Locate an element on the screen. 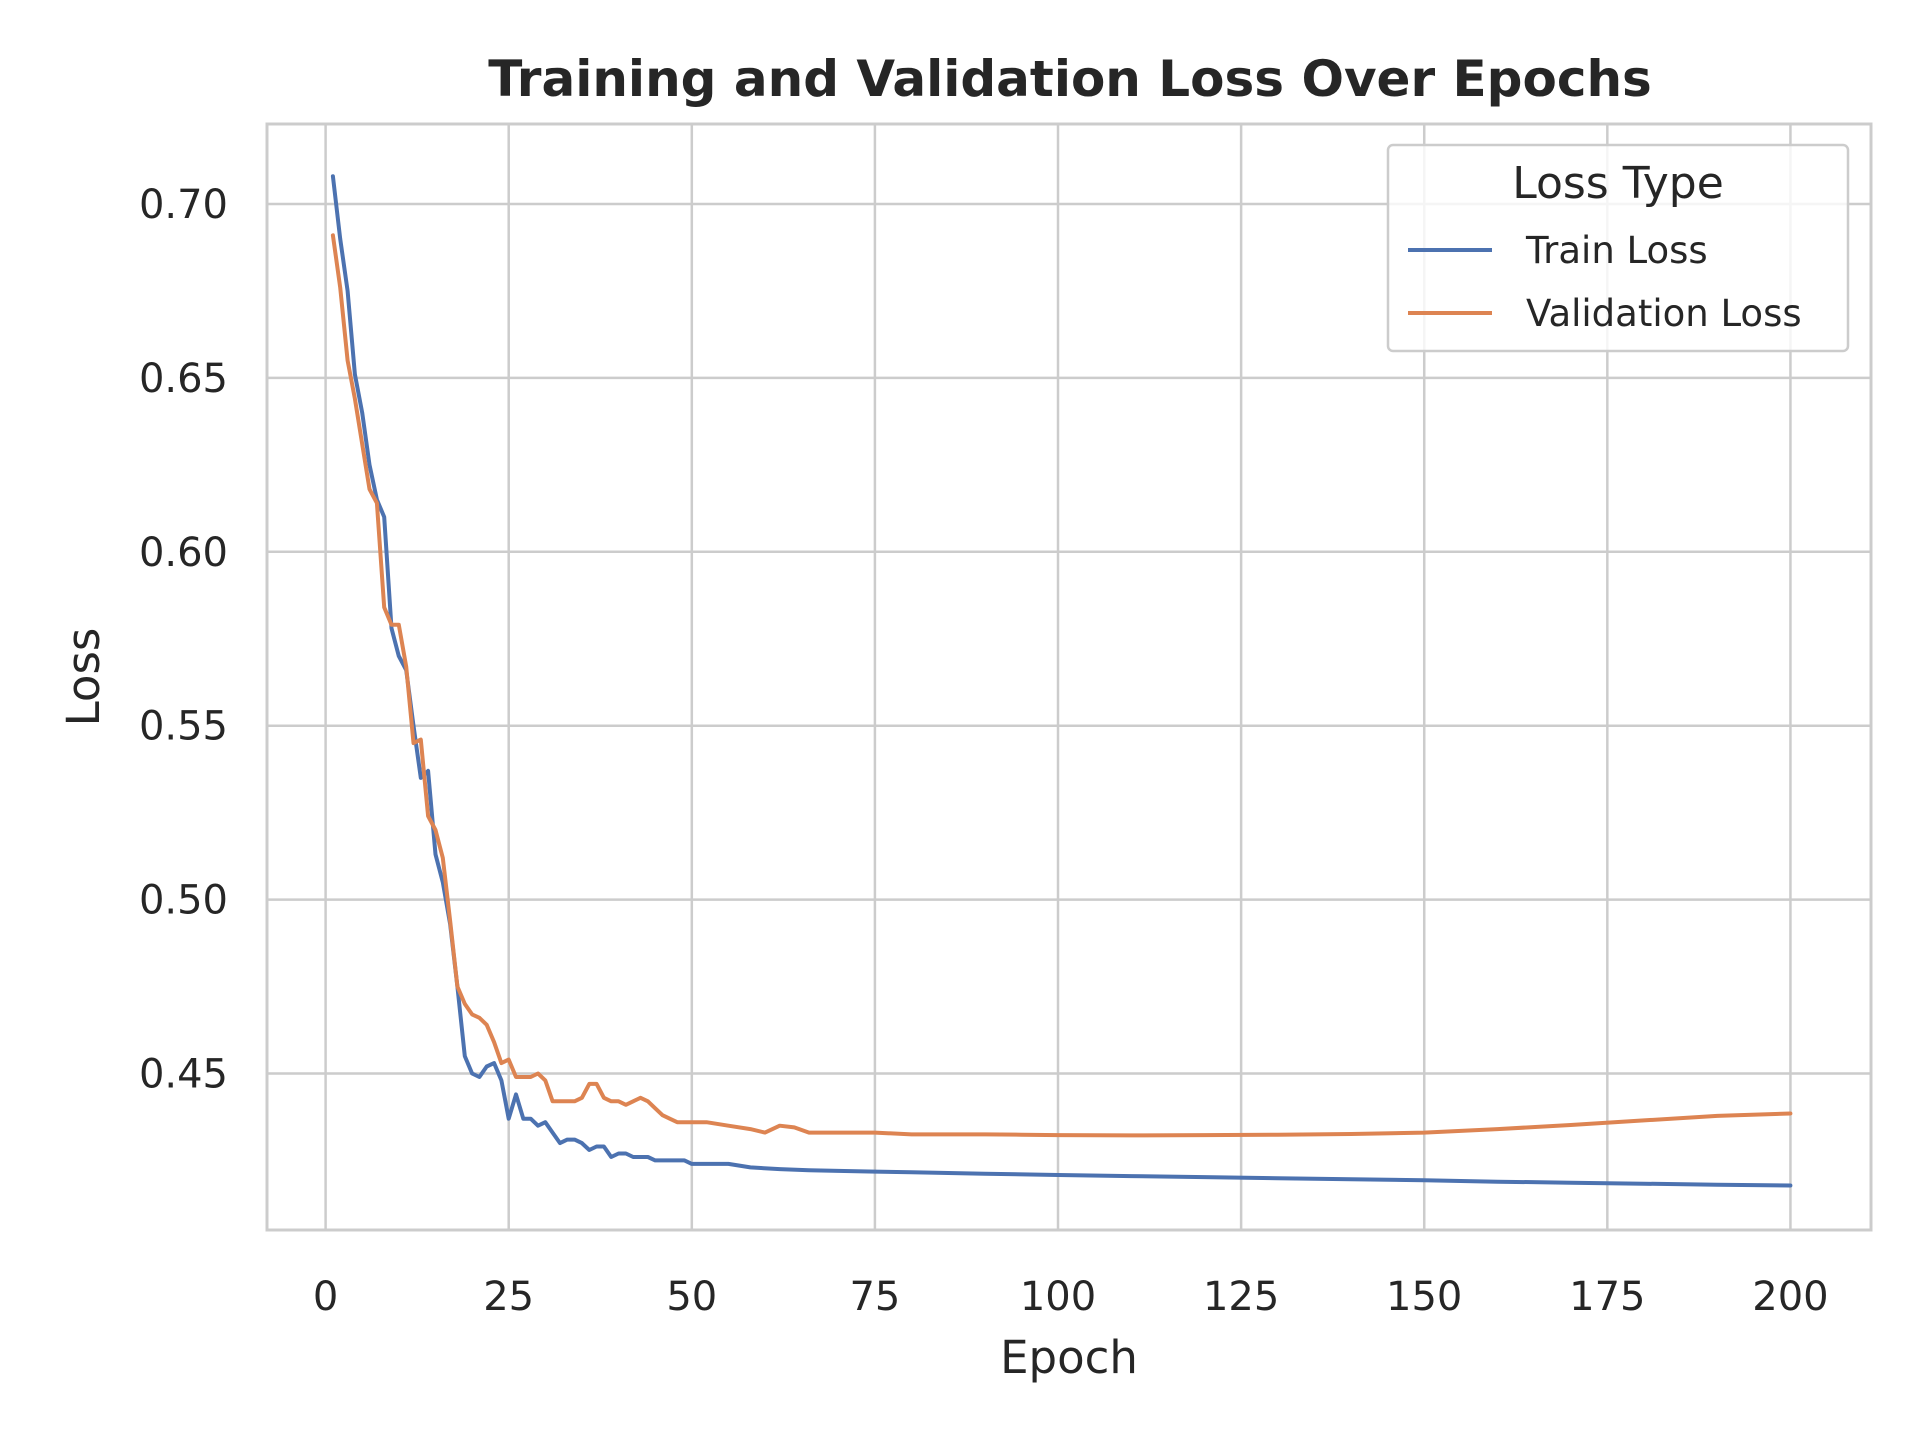 The width and height of the screenshot is (1920, 1440). chart-title: Training and Validation Loss Over Epochs is located at coordinates (1070, 79).